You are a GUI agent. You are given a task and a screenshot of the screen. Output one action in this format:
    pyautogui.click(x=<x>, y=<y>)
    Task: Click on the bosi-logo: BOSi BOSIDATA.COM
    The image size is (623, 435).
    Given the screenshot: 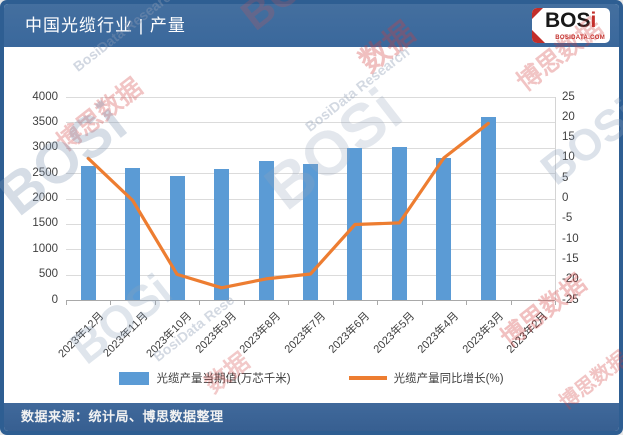 What is the action you would take?
    pyautogui.click(x=571, y=25)
    